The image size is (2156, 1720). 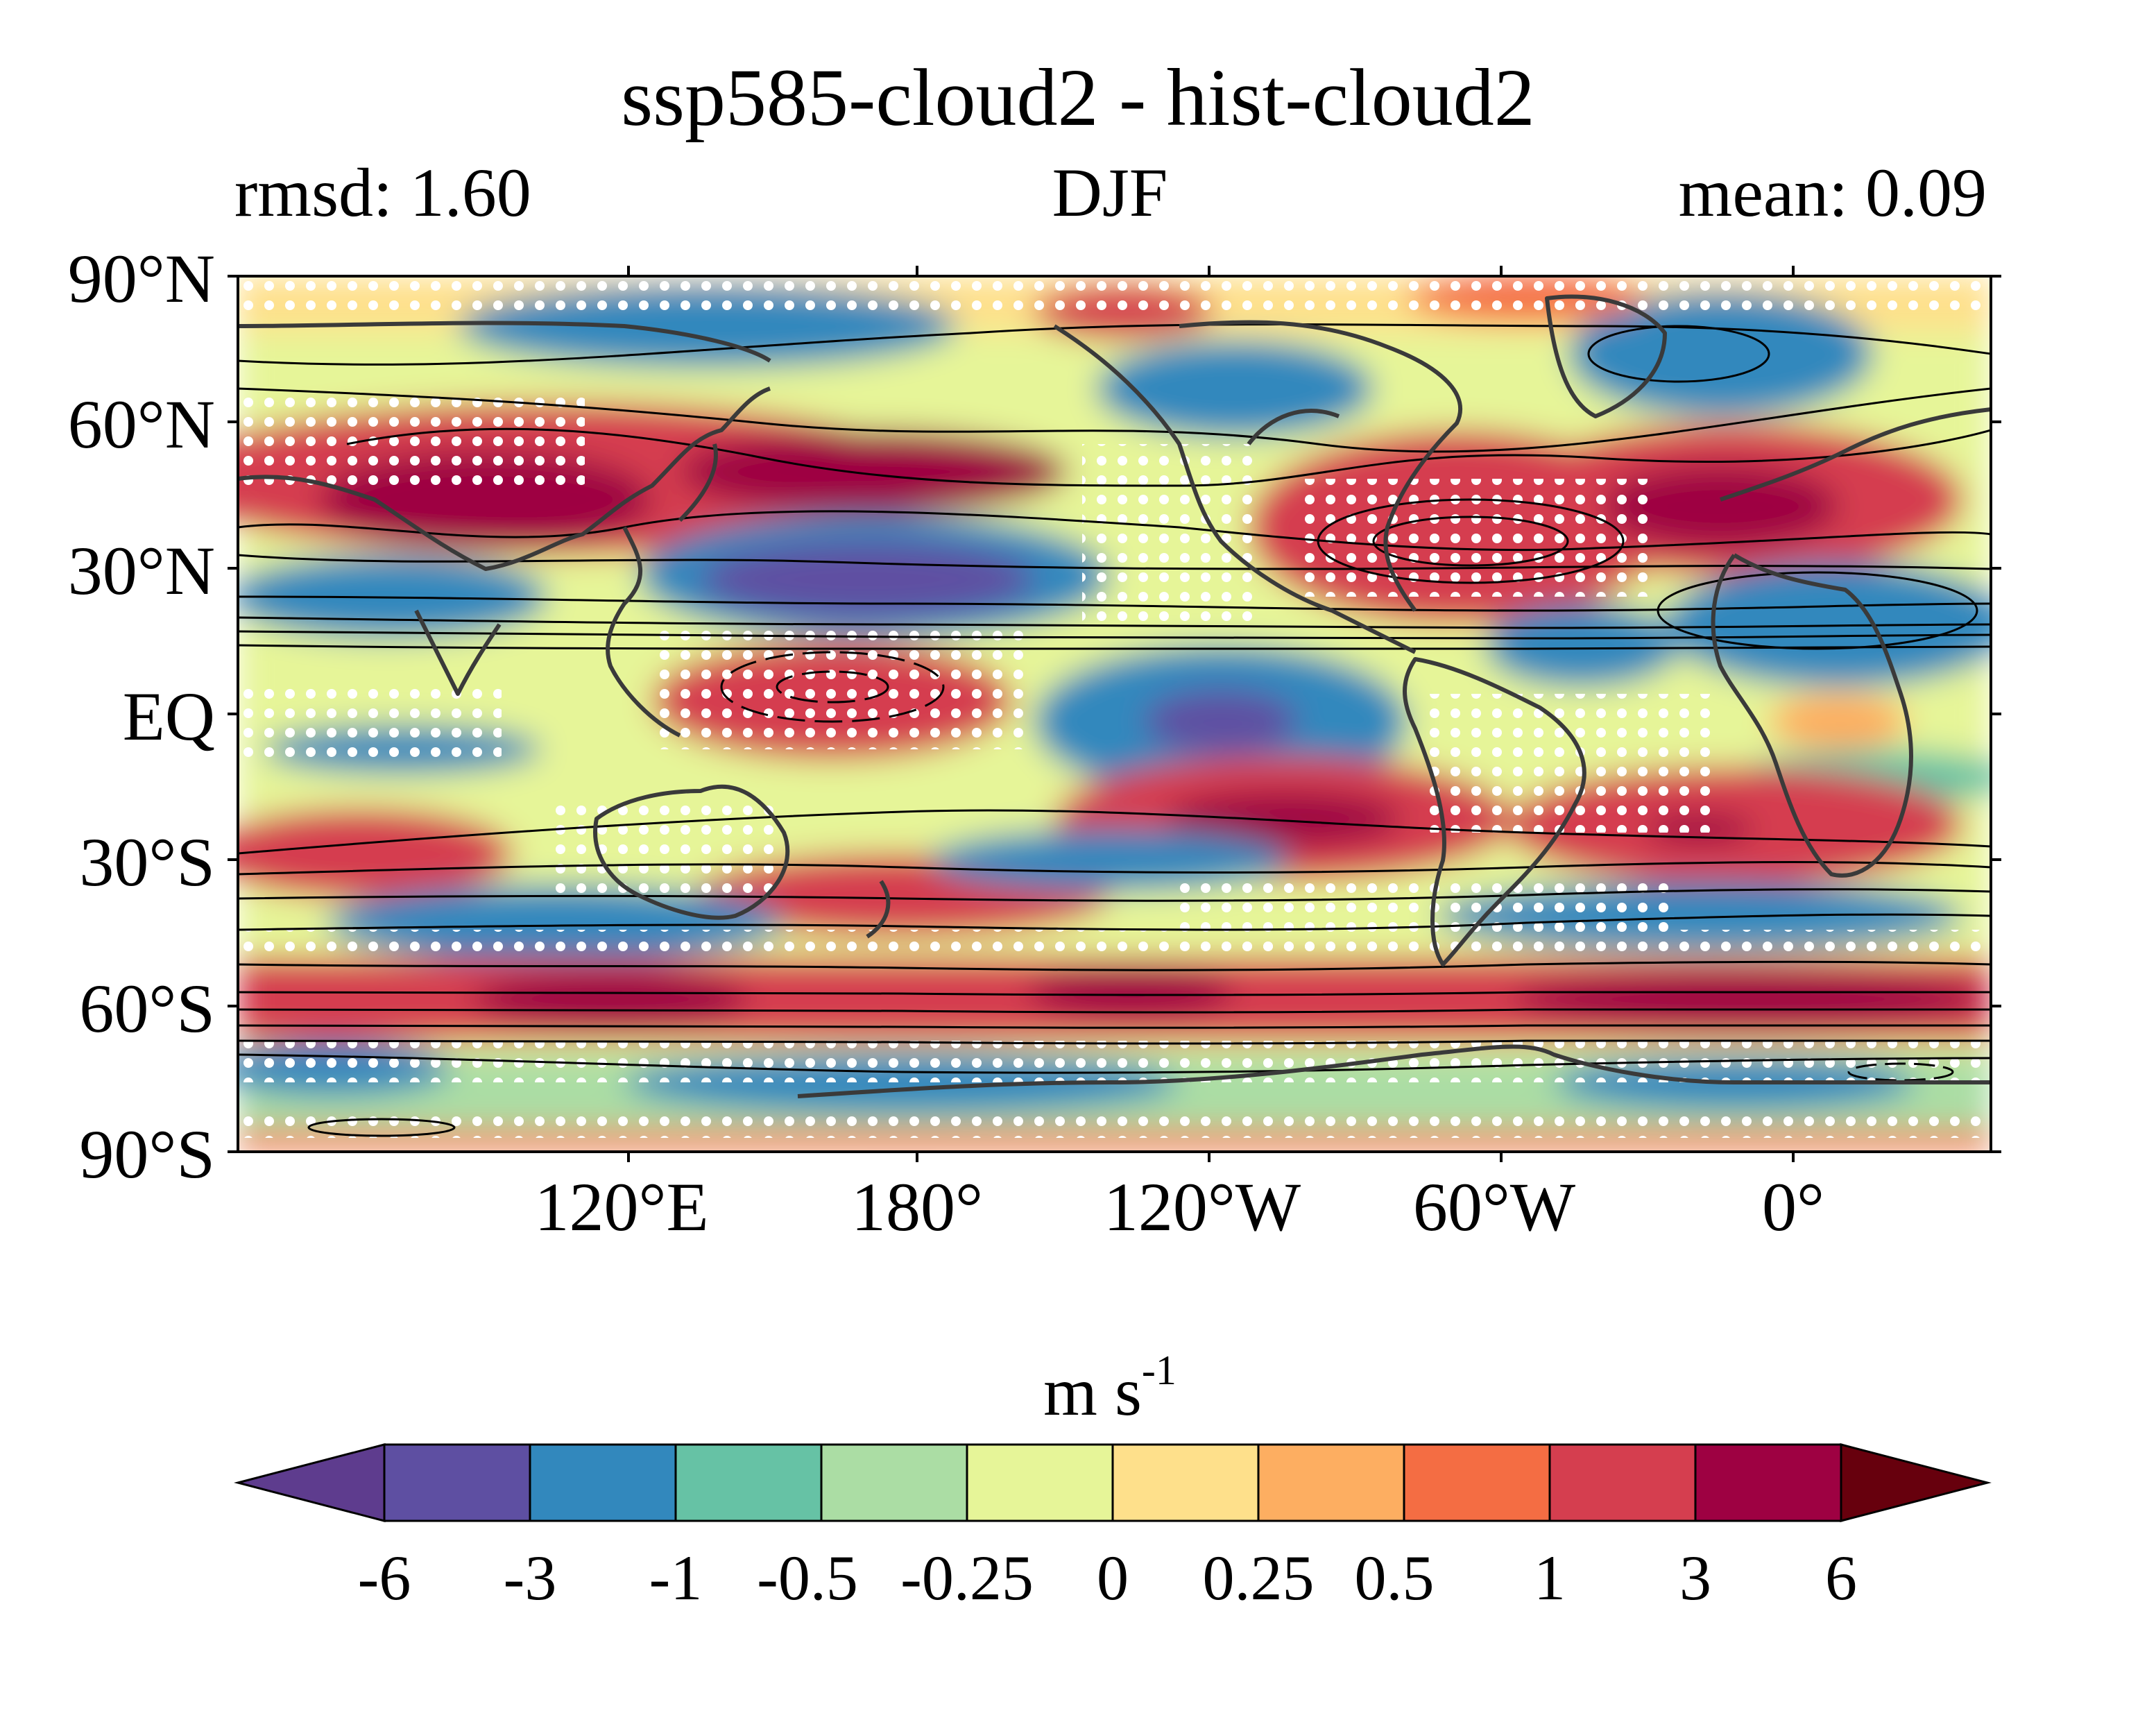 What do you see at coordinates (530, 1577) in the screenshot?
I see `colorbar-tick-label: -3` at bounding box center [530, 1577].